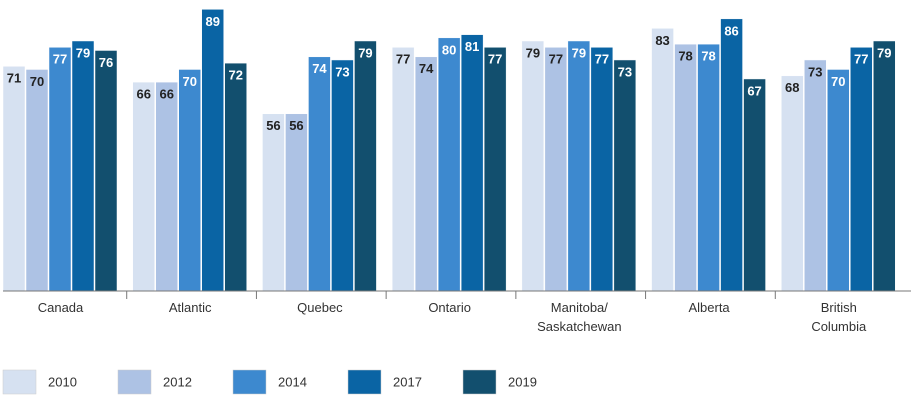  Describe the element at coordinates (662, 40) in the screenshot. I see `value-label: 83` at that location.